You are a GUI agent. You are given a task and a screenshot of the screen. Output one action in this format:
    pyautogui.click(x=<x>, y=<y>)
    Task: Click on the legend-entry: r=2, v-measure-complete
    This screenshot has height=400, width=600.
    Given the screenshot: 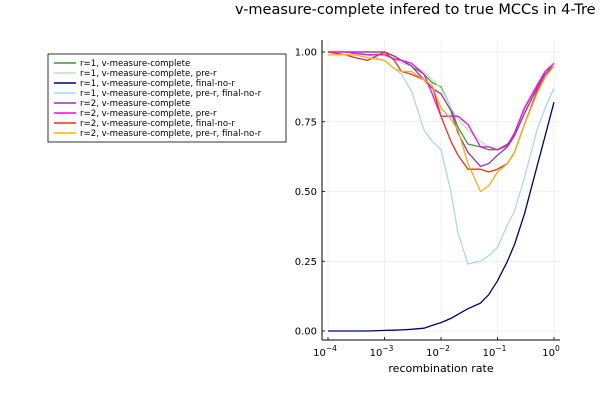 What is the action you would take?
    pyautogui.click(x=135, y=104)
    